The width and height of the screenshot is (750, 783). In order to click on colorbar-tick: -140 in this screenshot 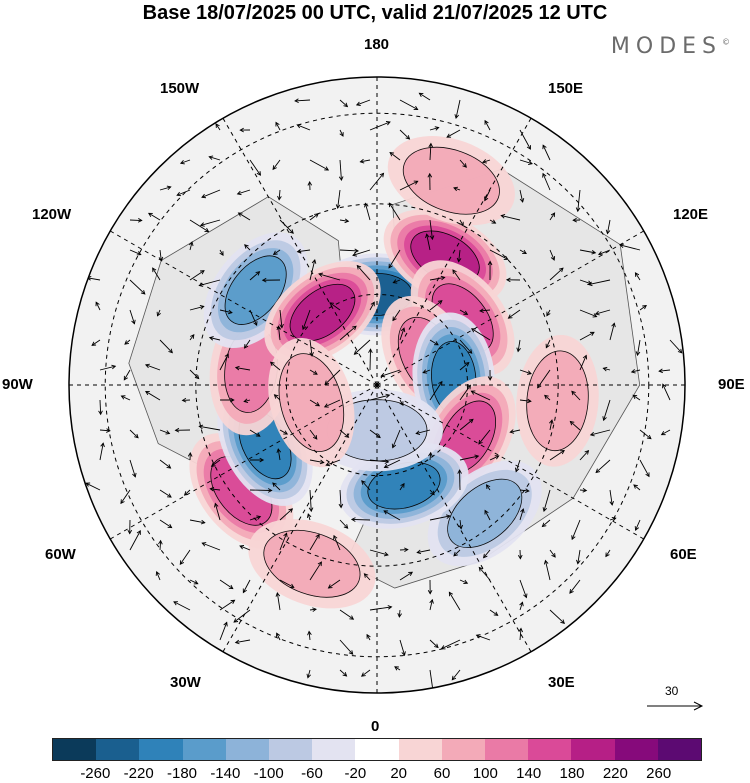, I will do `click(225, 773)`.